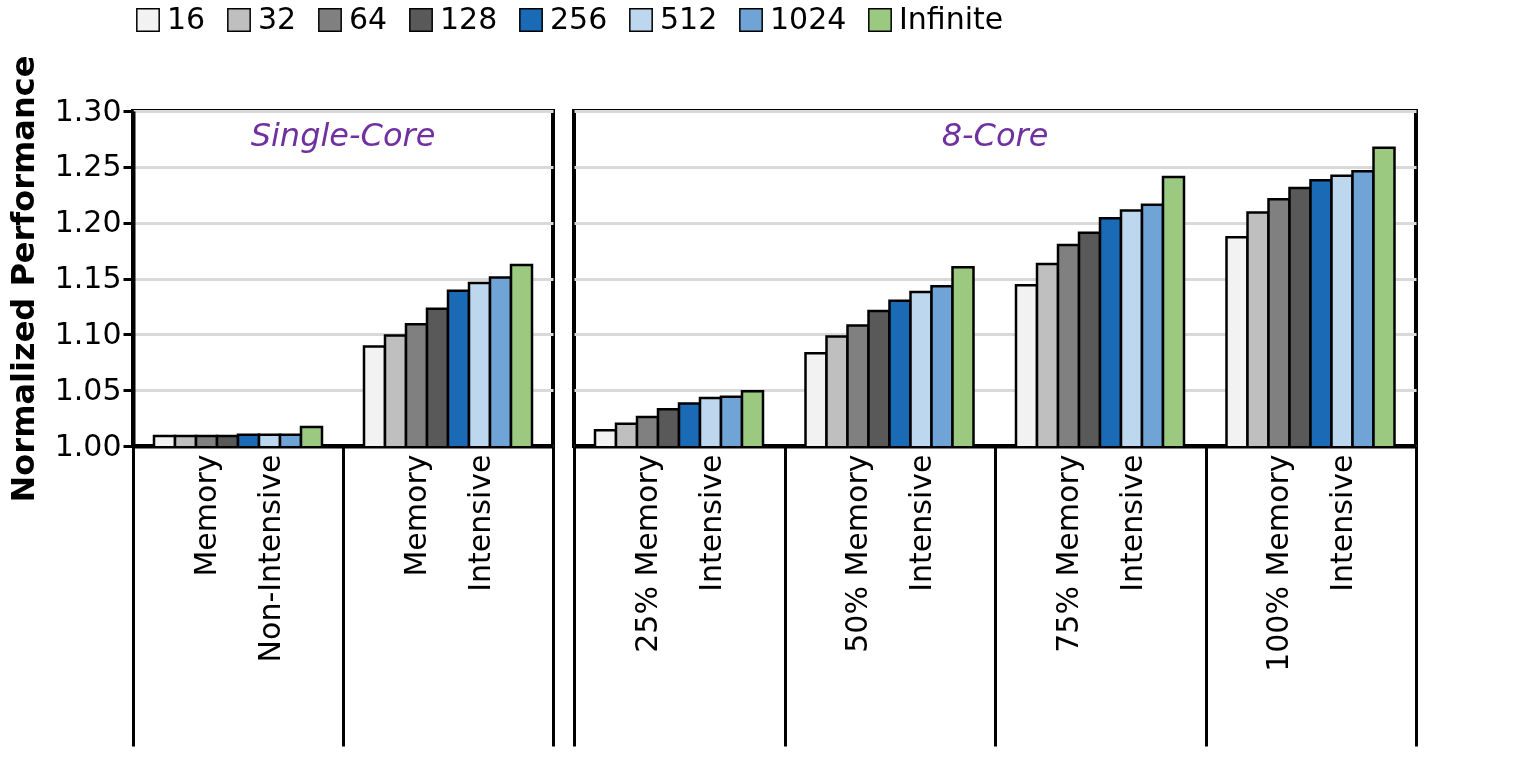 The width and height of the screenshot is (1527, 762). I want to click on chart-title: 8-Core, so click(995, 135).